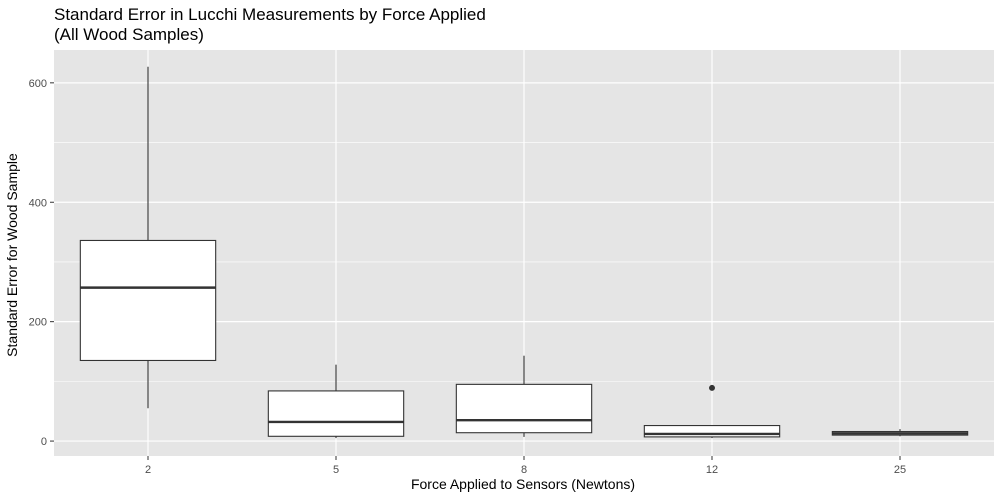 This screenshot has width=1000, height=500. I want to click on y-tick-label: 400, so click(38, 203).